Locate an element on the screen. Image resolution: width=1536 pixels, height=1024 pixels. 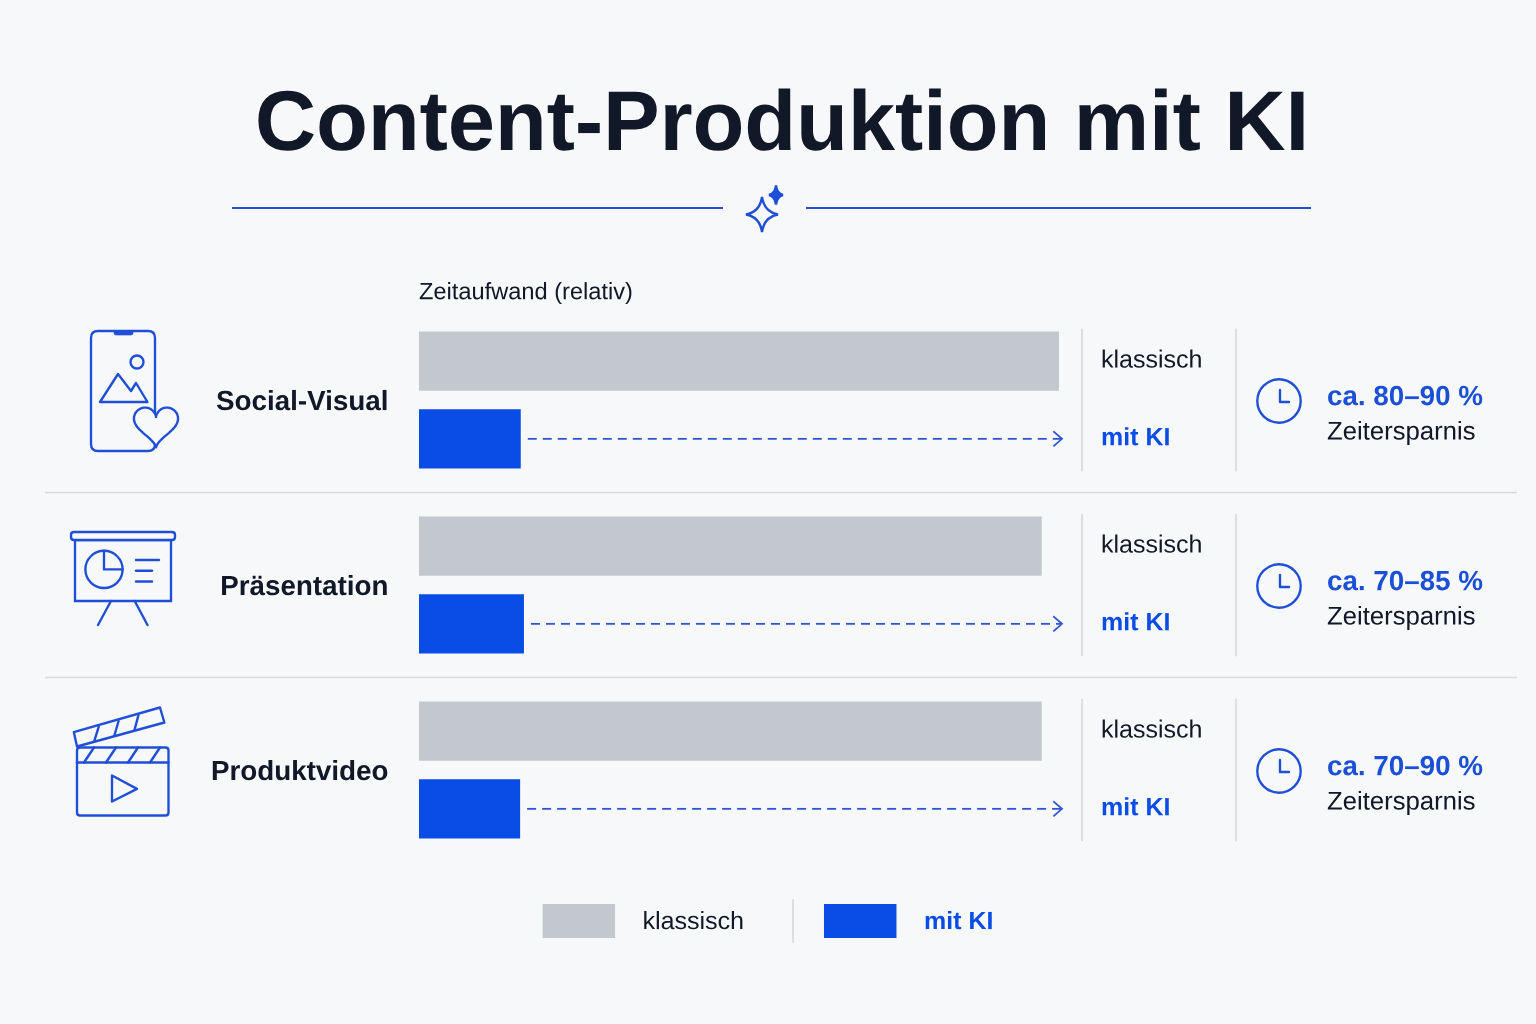
text: ca. 70–90 % is located at coordinates (1405, 765).